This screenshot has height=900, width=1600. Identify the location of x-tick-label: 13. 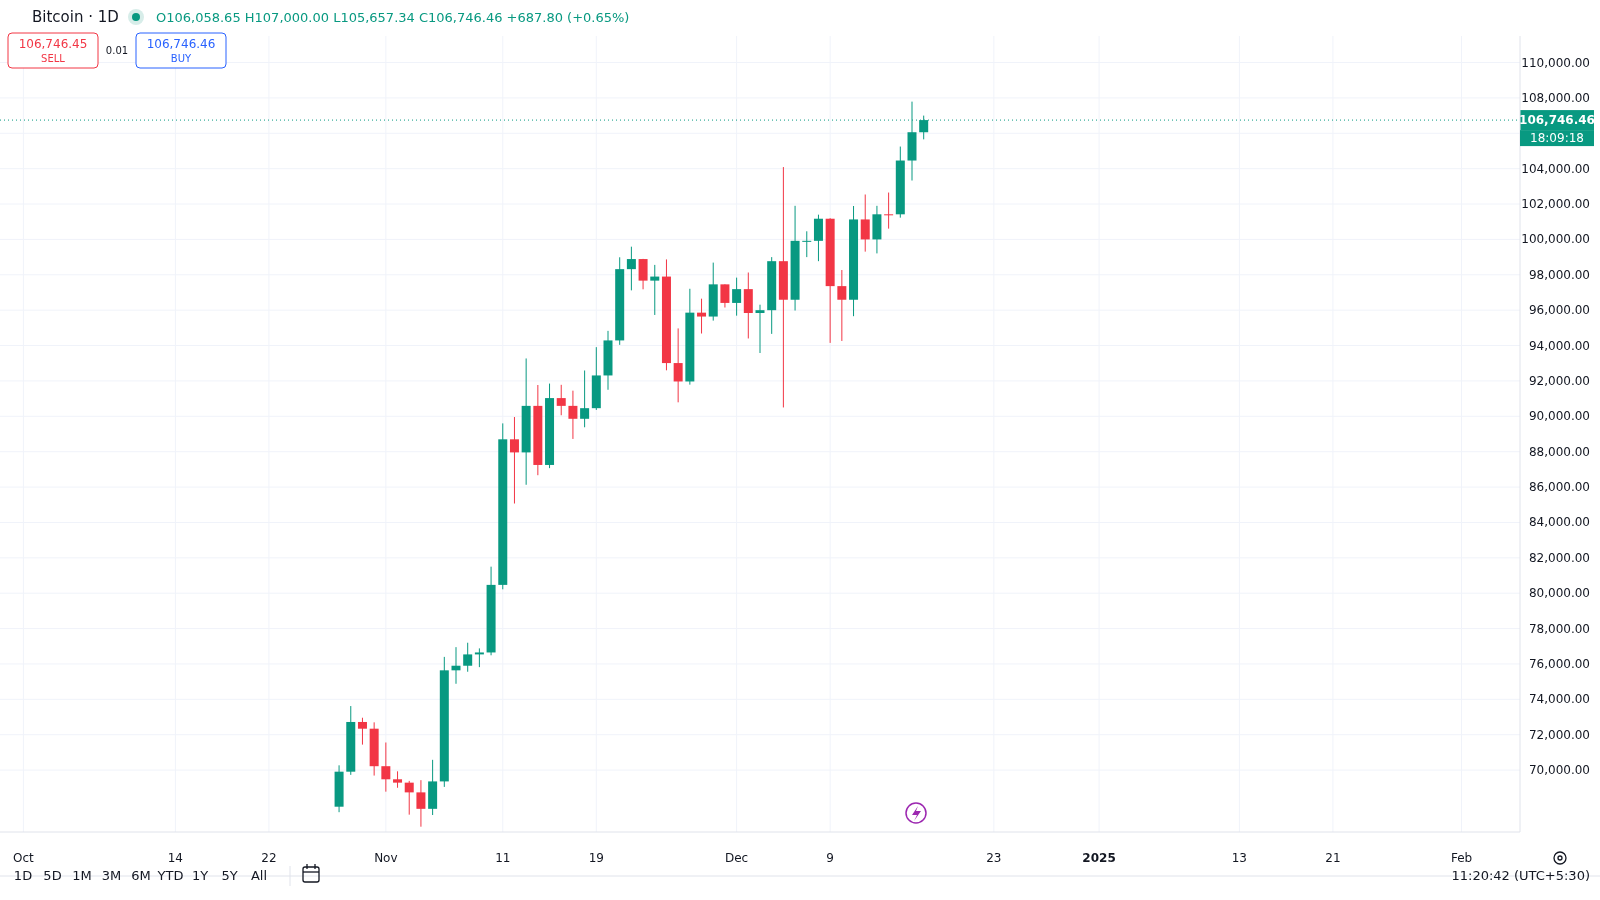
(1239, 858).